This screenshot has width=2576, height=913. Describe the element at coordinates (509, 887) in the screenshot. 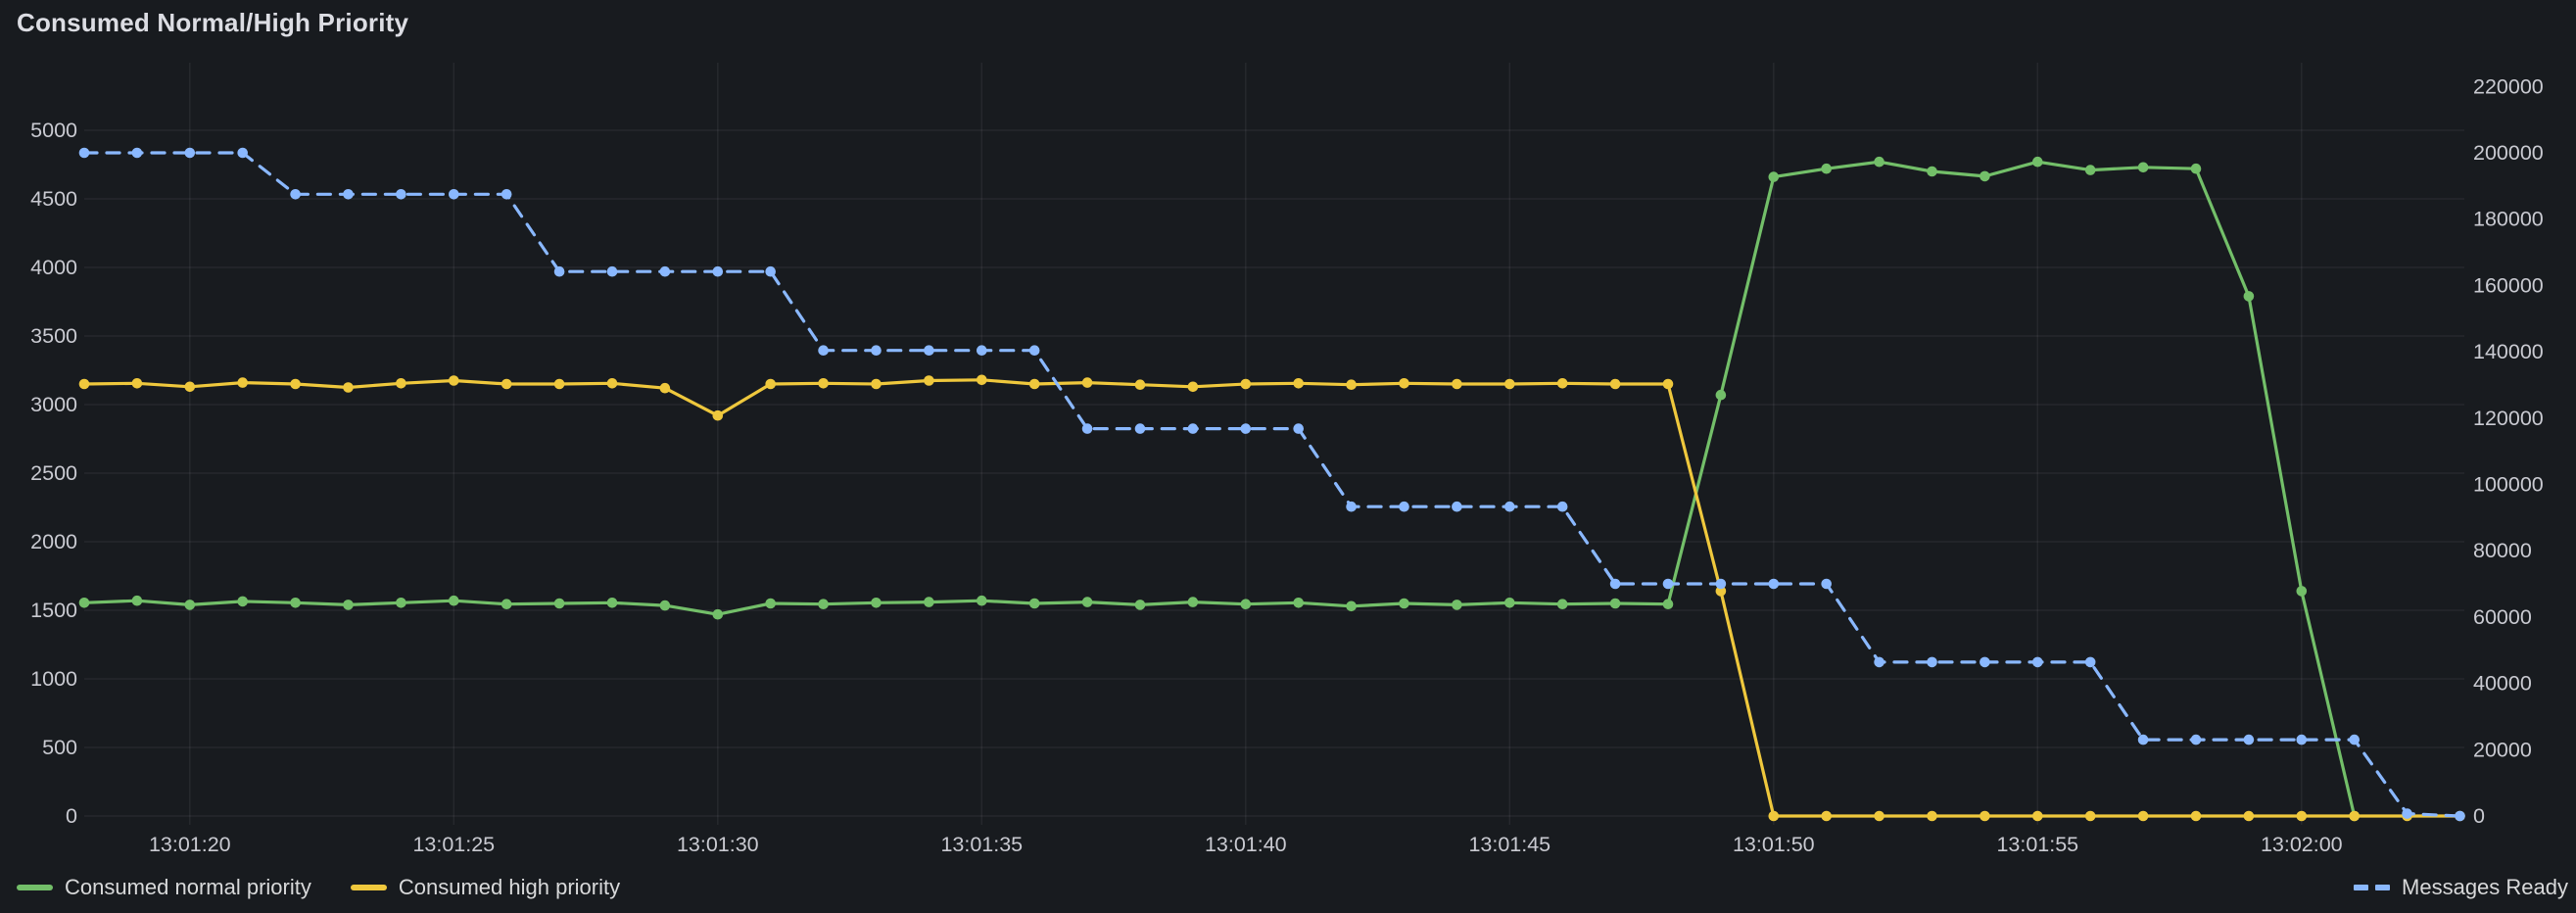

I see `legend-label: Consumed high priority` at that location.